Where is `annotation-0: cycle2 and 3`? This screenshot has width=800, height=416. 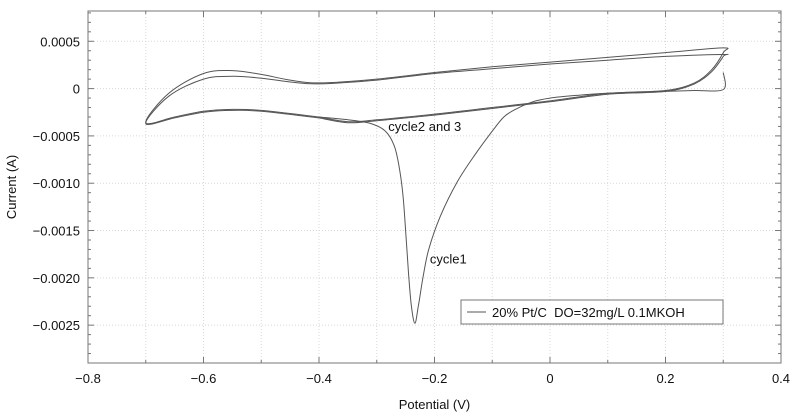 annotation-0: cycle2 and 3 is located at coordinates (424, 126).